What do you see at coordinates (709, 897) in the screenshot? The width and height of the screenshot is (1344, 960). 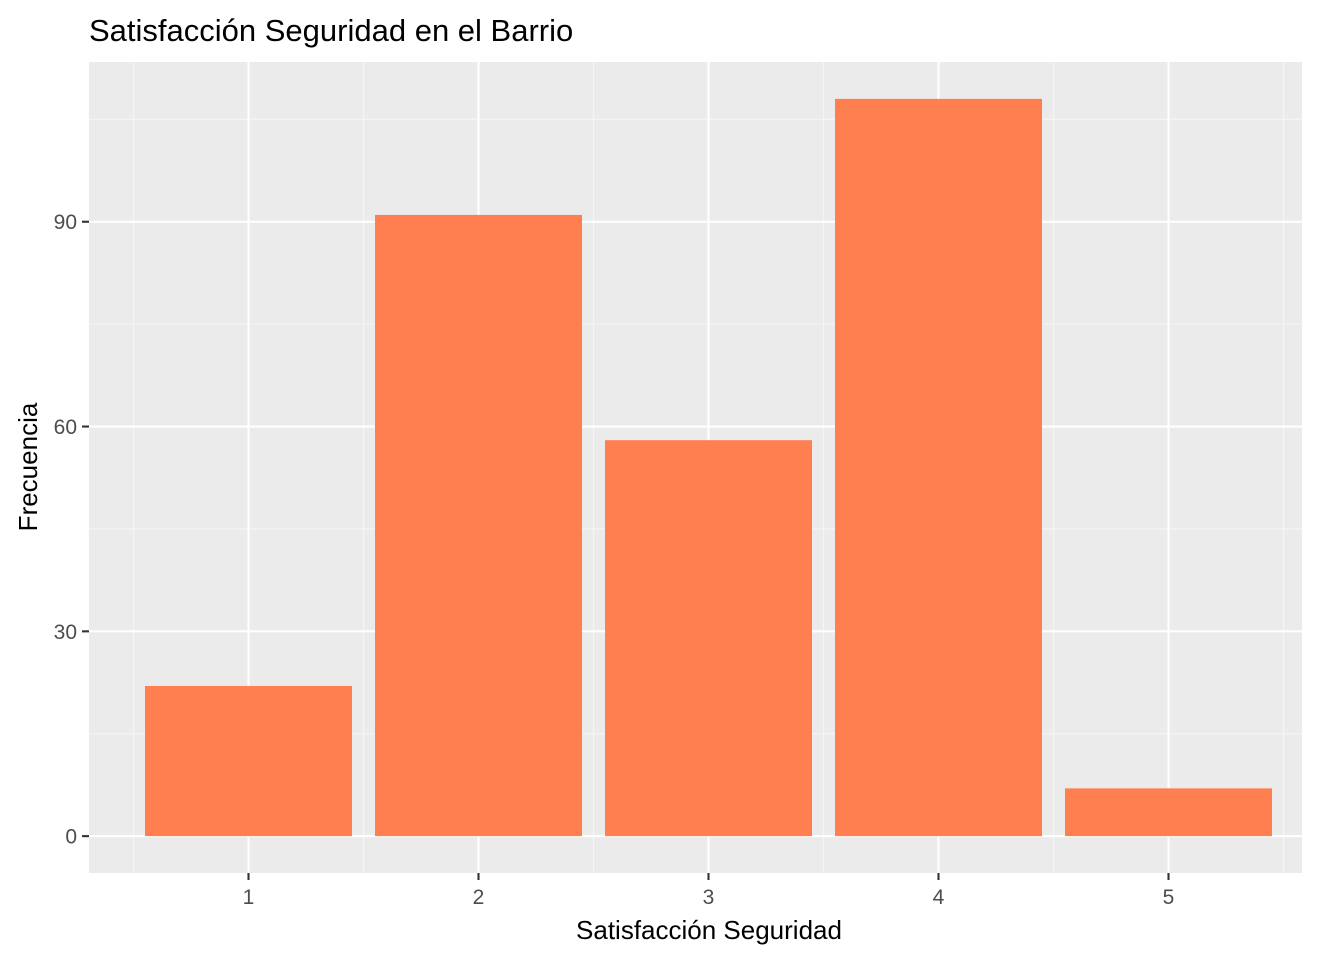 I see `x-tick-label: 3` at bounding box center [709, 897].